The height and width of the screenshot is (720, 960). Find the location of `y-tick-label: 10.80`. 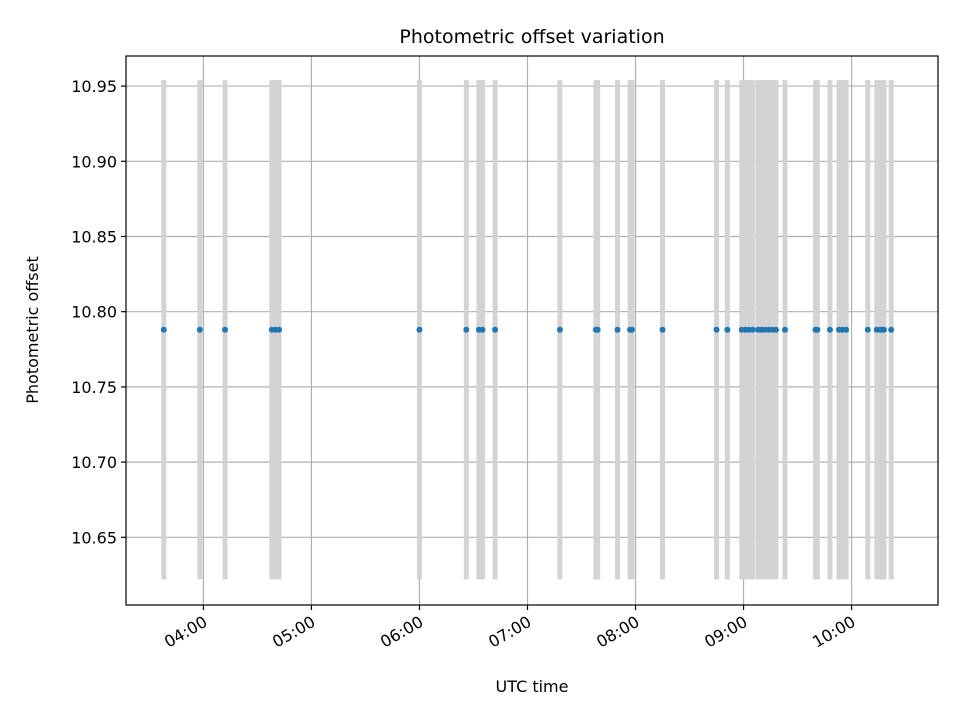

y-tick-label: 10.80 is located at coordinates (94, 312).